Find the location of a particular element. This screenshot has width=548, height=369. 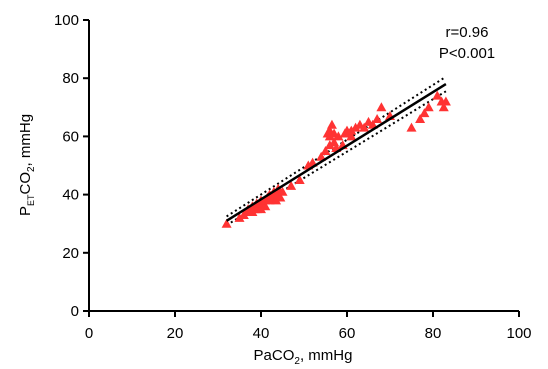

x-axis-ticks: 0 20 40 60 80 100 is located at coordinates (308, 326).